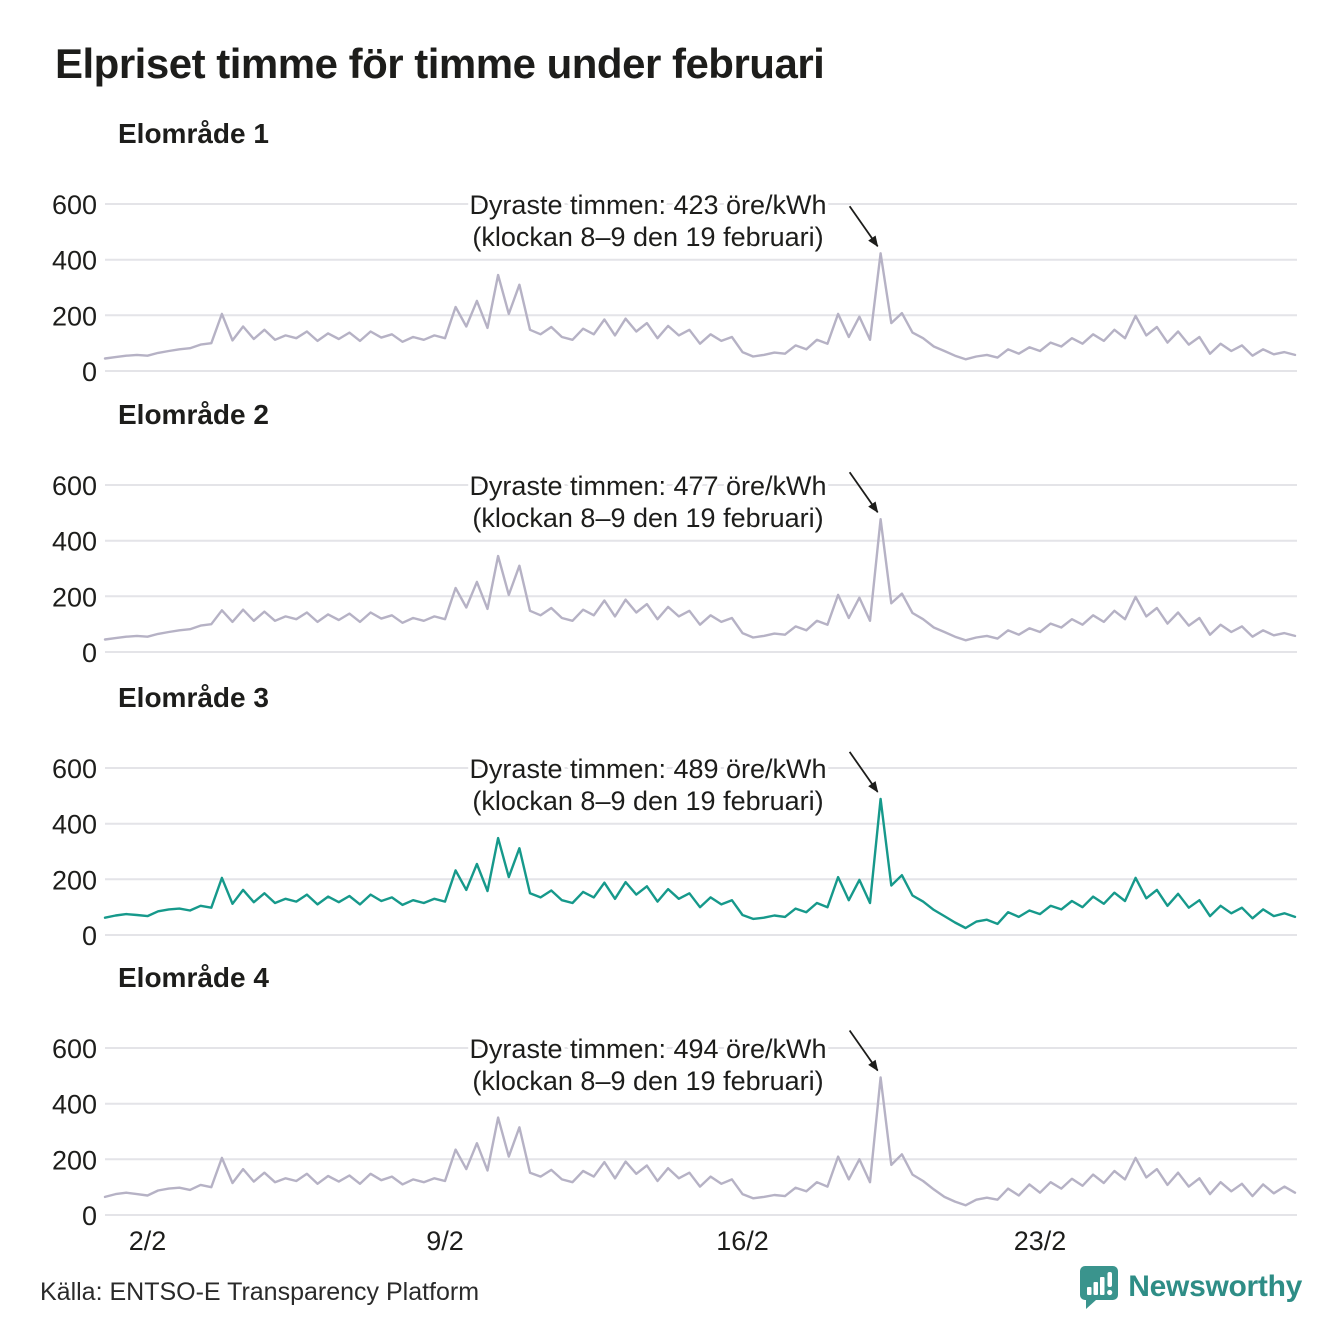 This screenshot has width=1340, height=1340. What do you see at coordinates (440, 63) in the screenshot?
I see `page-title: Elpriset timme för timme under februari` at bounding box center [440, 63].